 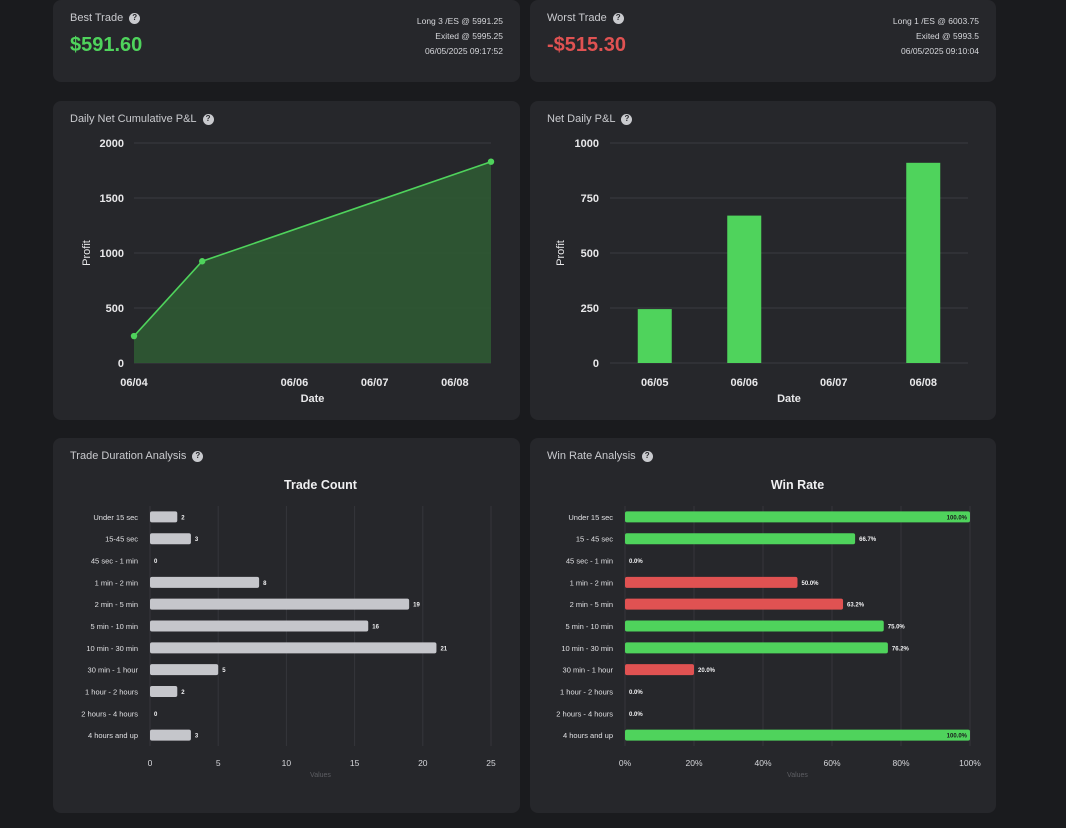 I want to click on win-rate-title-text: Win Rate Analysis, so click(x=591, y=456).